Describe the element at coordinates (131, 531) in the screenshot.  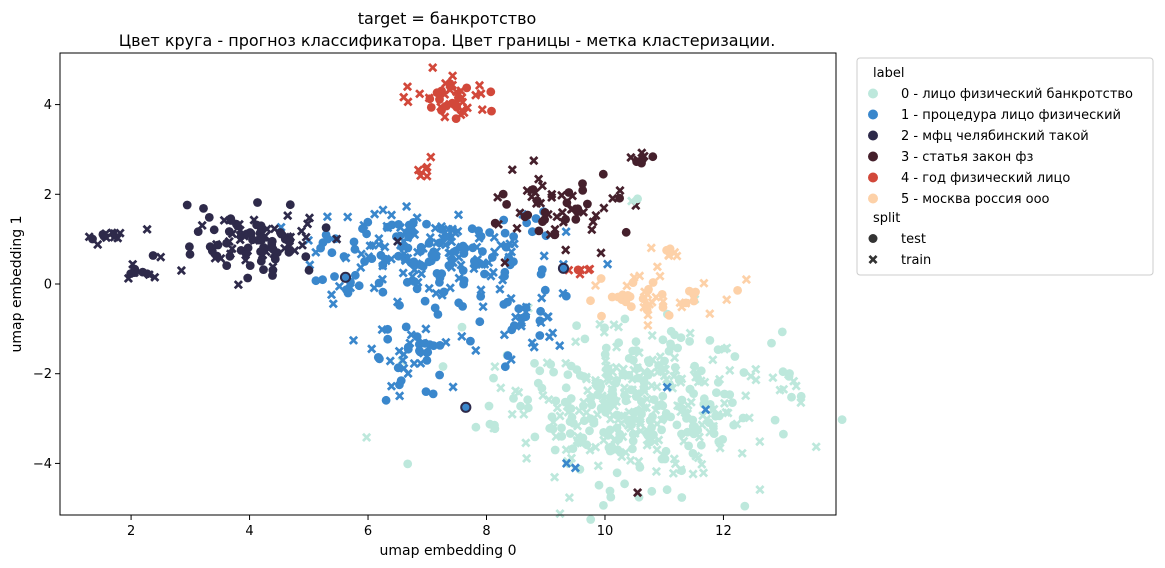
I see `x-tick-label-0: 2` at that location.